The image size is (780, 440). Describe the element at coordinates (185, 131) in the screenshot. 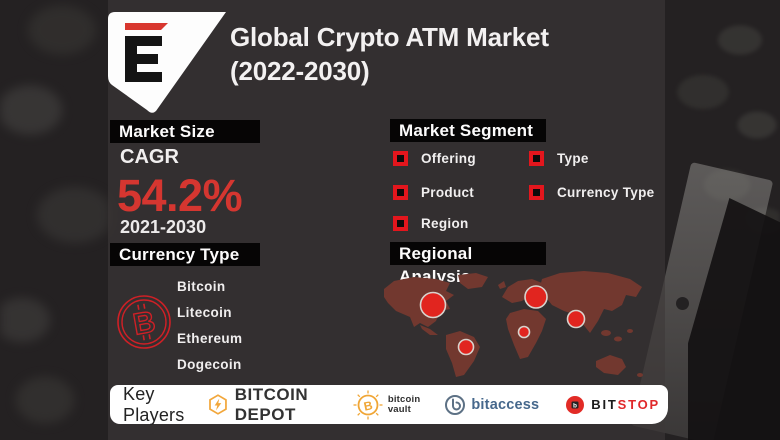

I see `market-size-heading: Market Size` at that location.